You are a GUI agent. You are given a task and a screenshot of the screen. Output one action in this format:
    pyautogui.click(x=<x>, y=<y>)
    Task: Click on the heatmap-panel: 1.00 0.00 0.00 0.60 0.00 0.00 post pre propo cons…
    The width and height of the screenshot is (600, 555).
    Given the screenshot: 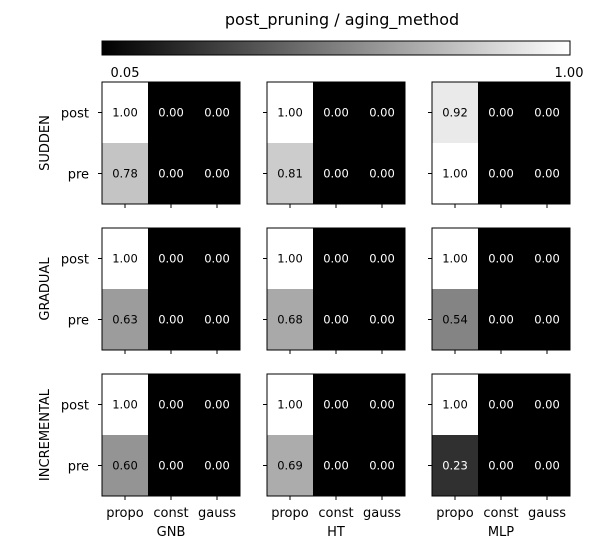 What is the action you would take?
    pyautogui.click(x=139, y=456)
    